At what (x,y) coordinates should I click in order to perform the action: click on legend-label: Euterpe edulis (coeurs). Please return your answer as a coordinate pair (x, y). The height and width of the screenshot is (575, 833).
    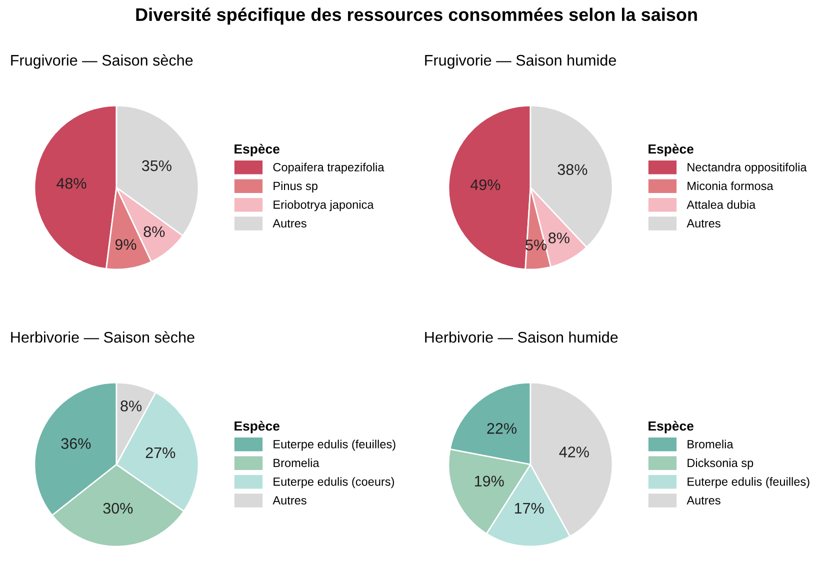
    Looking at the image, I should click on (334, 482).